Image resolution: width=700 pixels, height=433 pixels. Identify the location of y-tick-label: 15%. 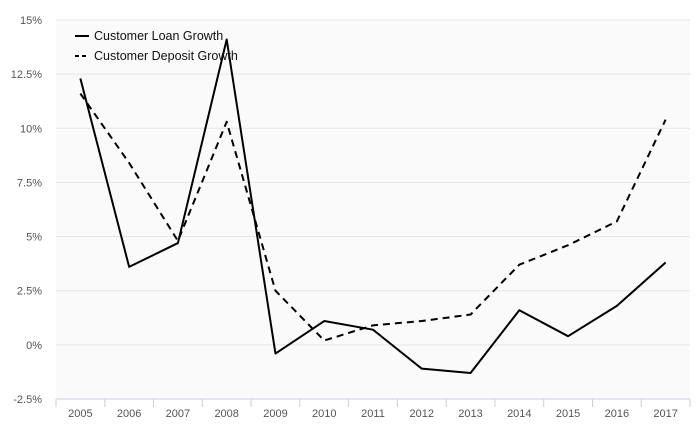
(31, 21).